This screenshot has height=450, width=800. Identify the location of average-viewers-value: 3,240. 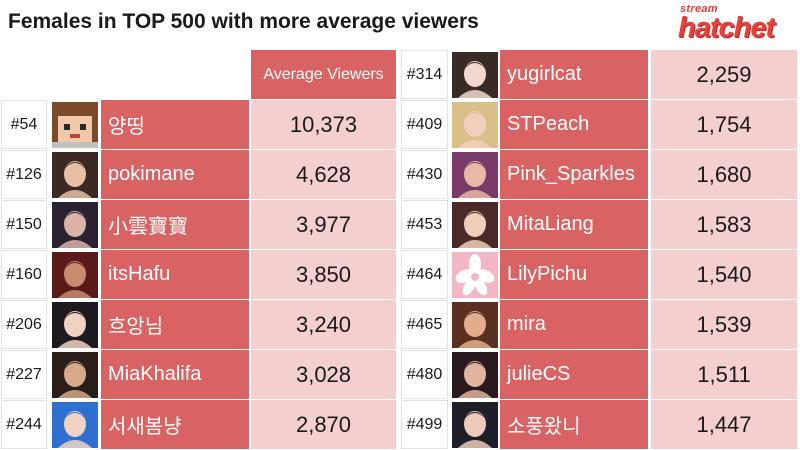
(323, 324).